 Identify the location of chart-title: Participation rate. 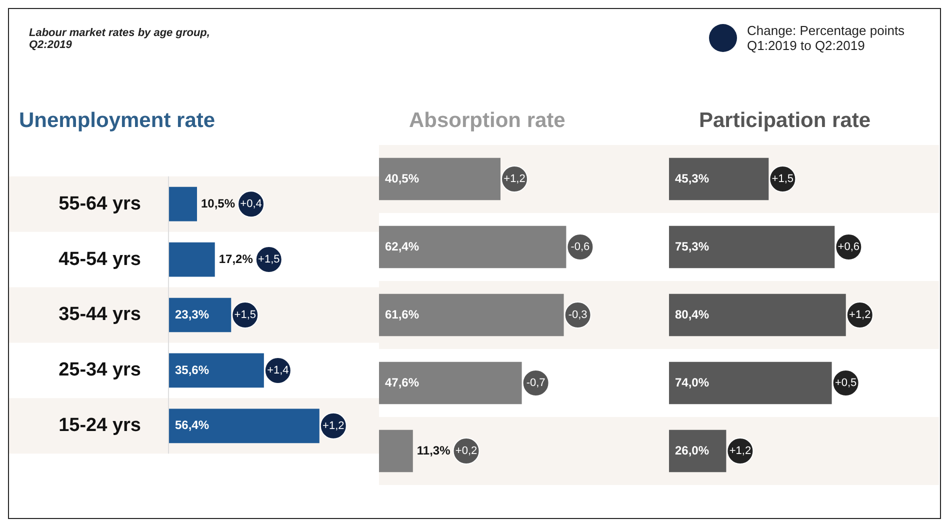
(785, 121).